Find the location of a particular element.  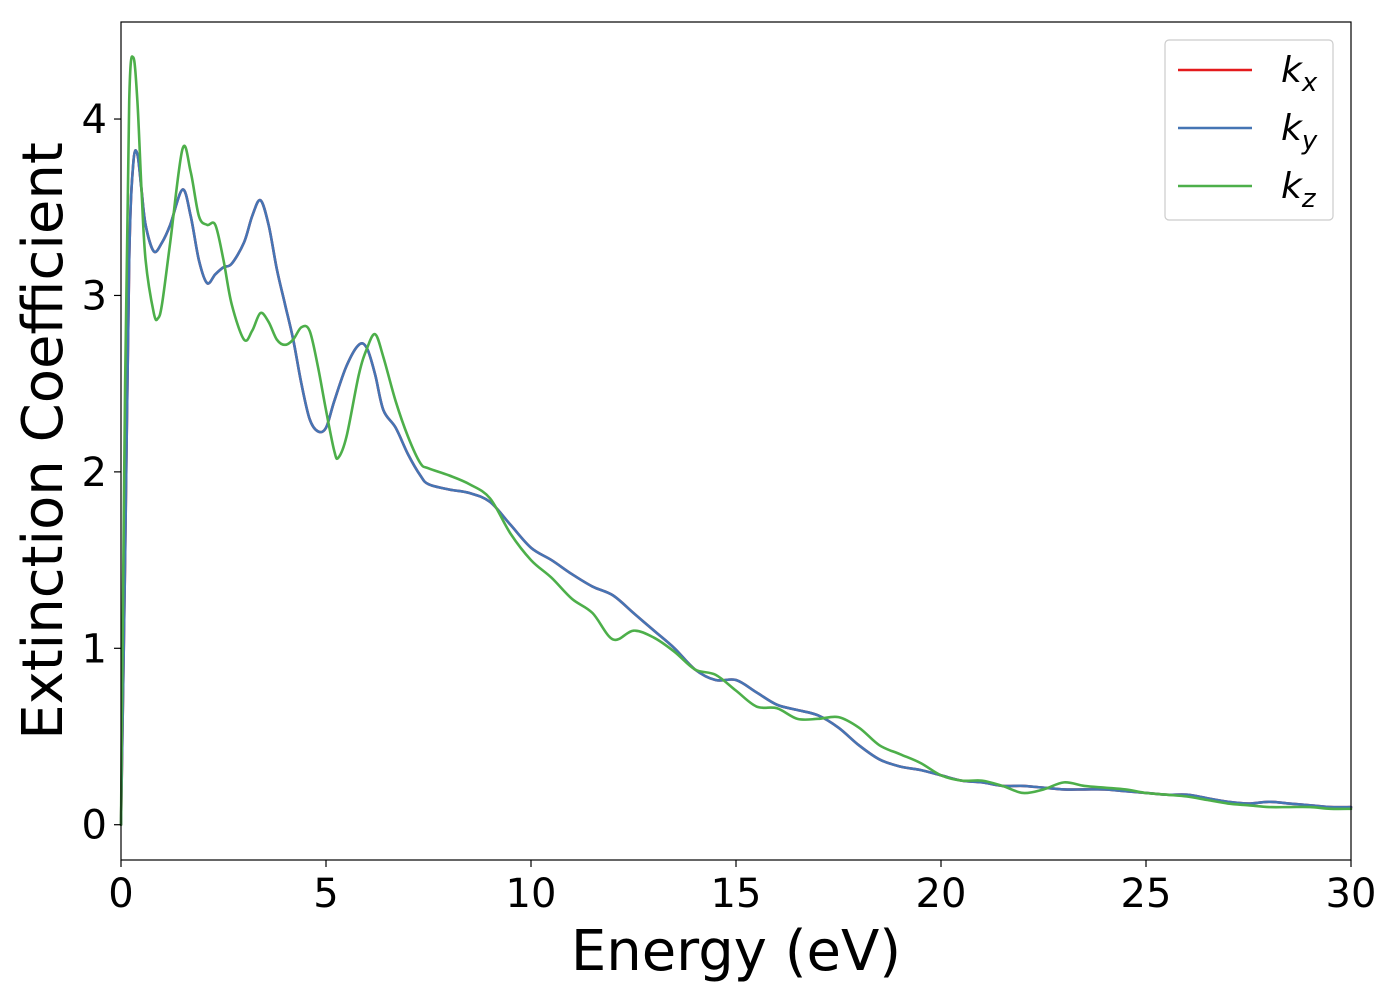

y-tick-label: 2 is located at coordinates (94, 473).